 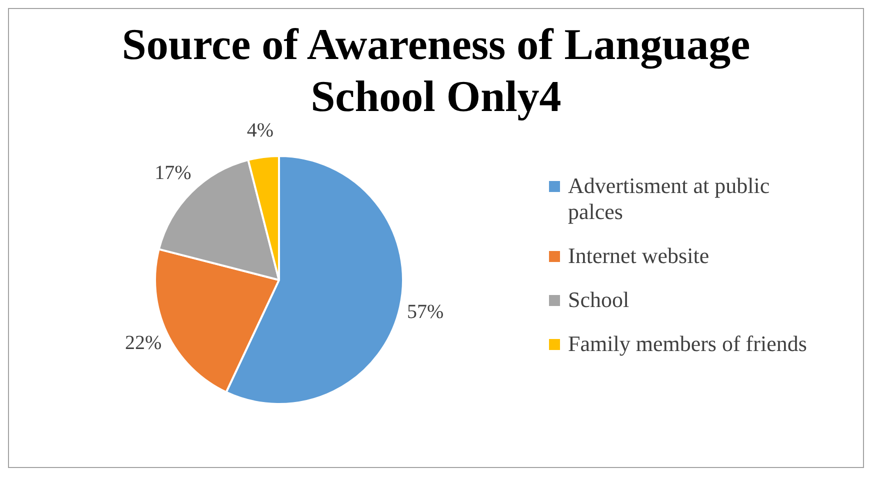 I want to click on legend-label: Advertisment at public palces, so click(x=669, y=199).